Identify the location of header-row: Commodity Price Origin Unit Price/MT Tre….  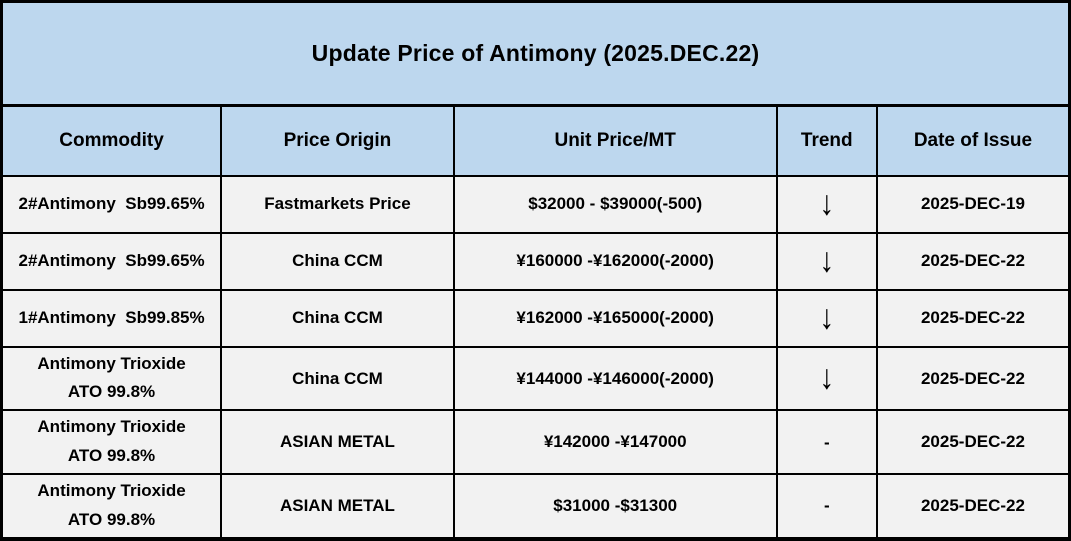
(535, 140).